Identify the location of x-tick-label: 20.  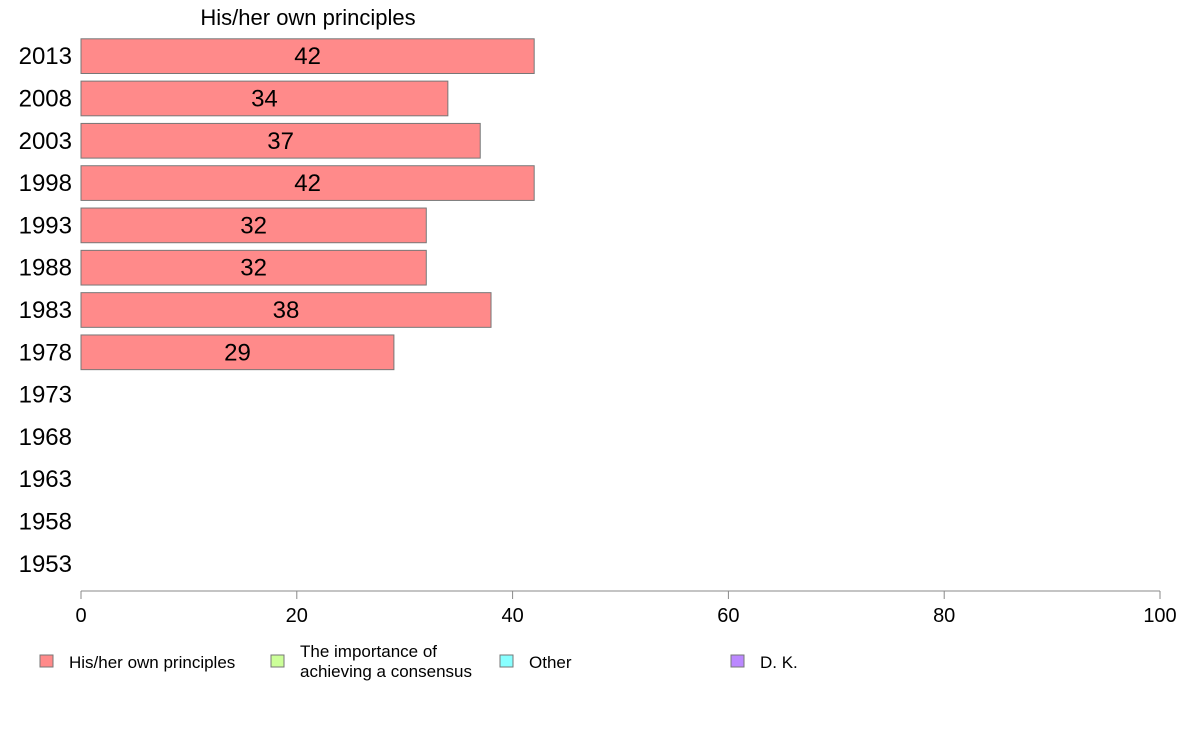
(297, 616).